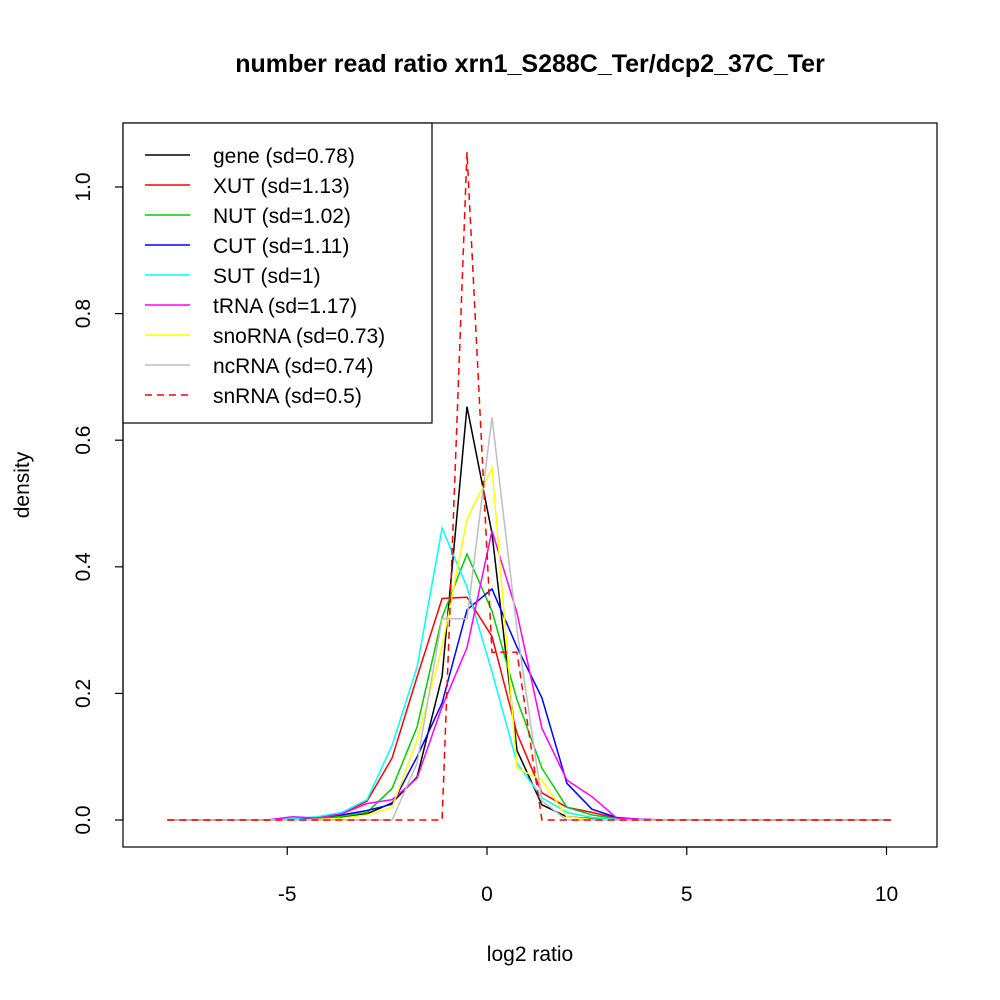 Image resolution: width=1000 pixels, height=1000 pixels. What do you see at coordinates (487, 894) in the screenshot?
I see `x-tick-label: 0` at bounding box center [487, 894].